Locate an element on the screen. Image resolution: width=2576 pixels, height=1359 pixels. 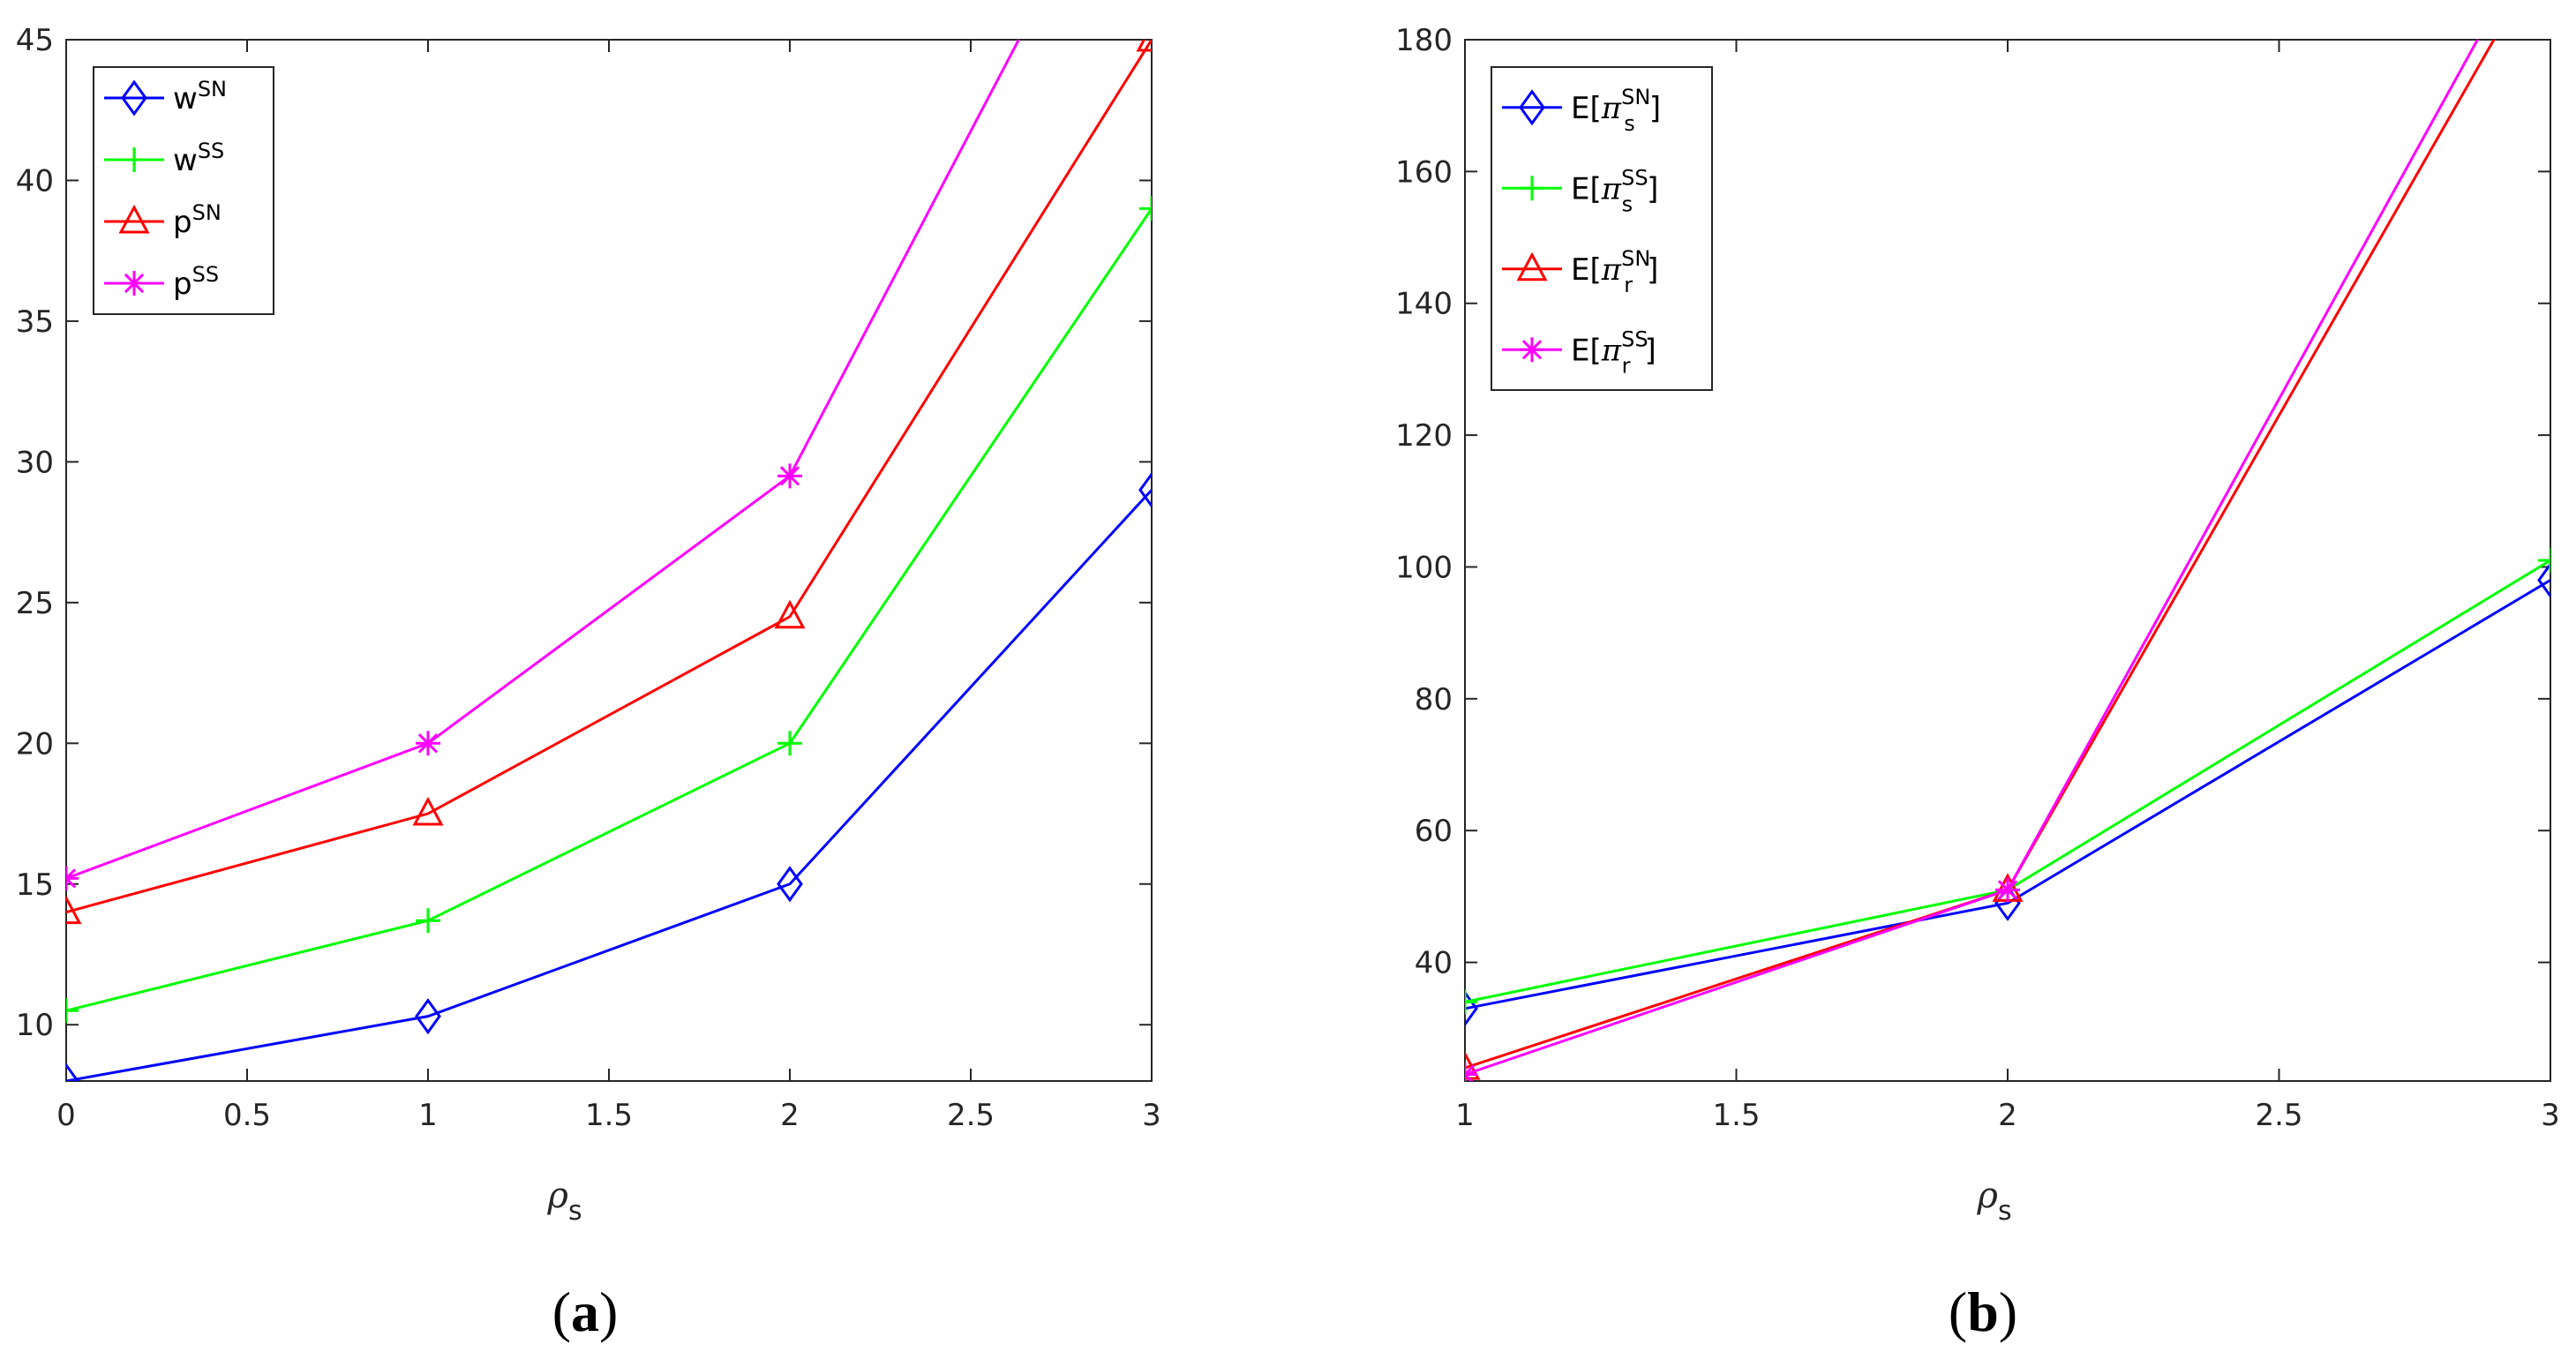
y-tick-label: 10 is located at coordinates (35, 1025).